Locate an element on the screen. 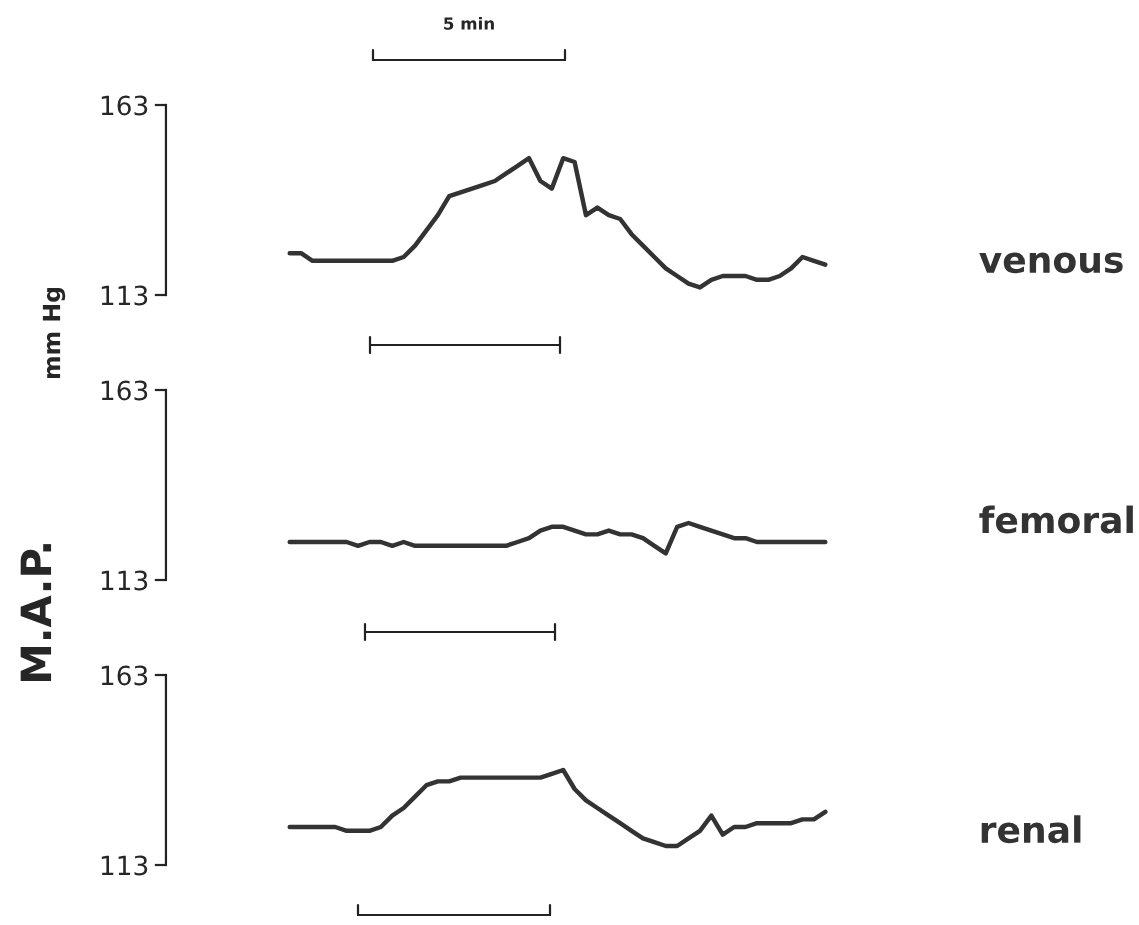  y-axis-title: M.A.P. is located at coordinates (36, 612).